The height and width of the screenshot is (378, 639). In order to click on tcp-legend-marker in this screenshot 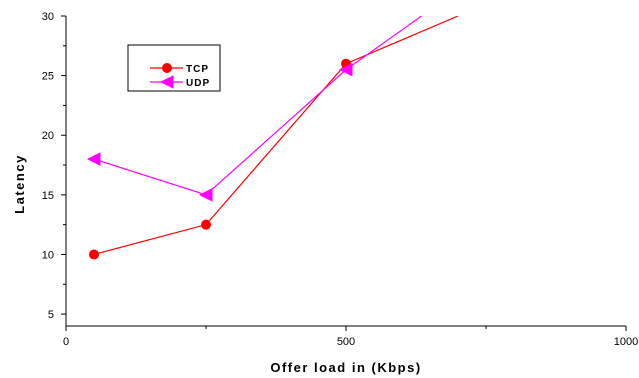, I will do `click(167, 68)`.